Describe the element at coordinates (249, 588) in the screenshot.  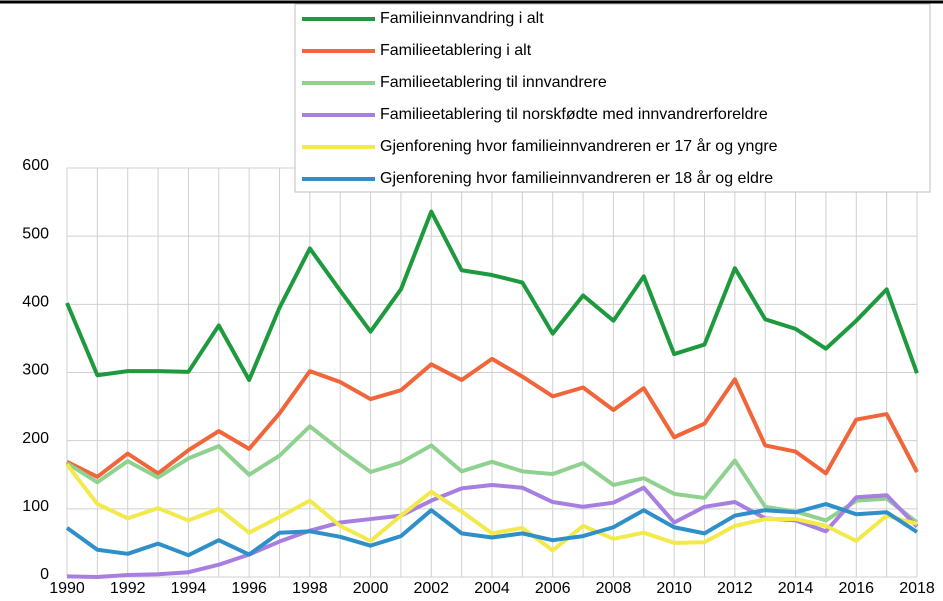
I see `x-tick-label: 1996` at that location.